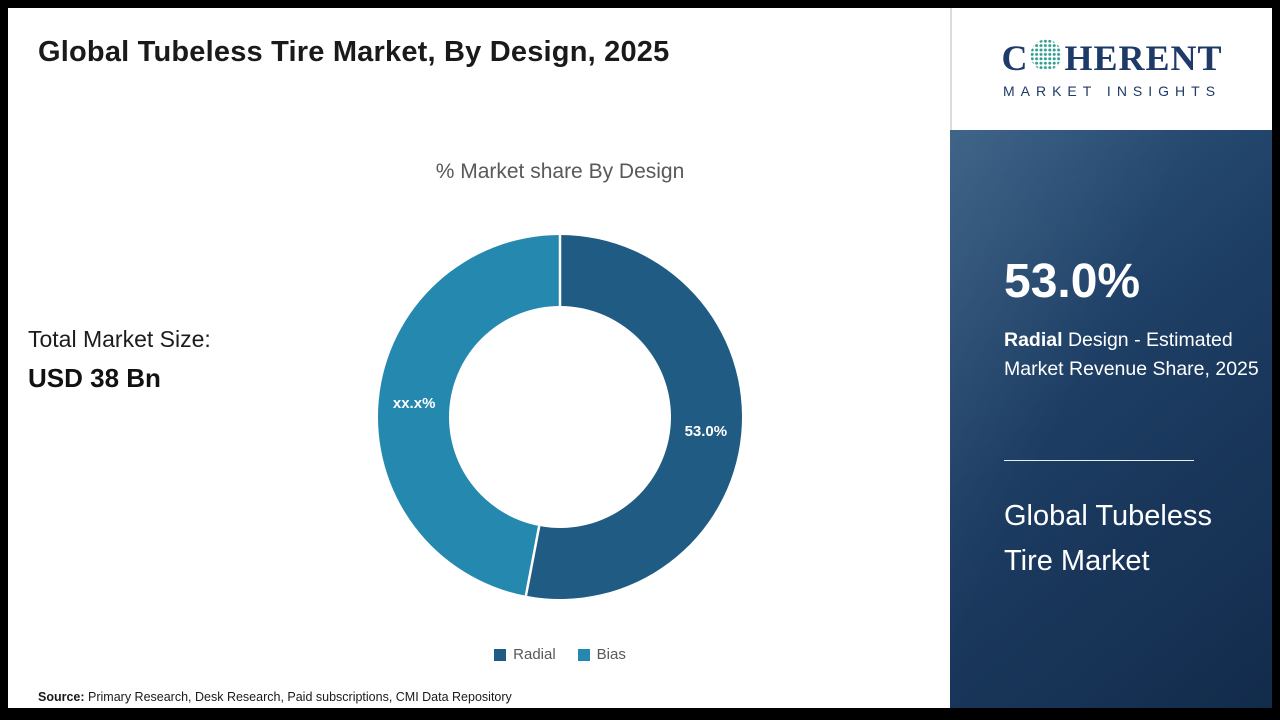 Image resolution: width=1280 pixels, height=720 pixels. What do you see at coordinates (532, 561) in the screenshot?
I see `segment-separator` at bounding box center [532, 561].